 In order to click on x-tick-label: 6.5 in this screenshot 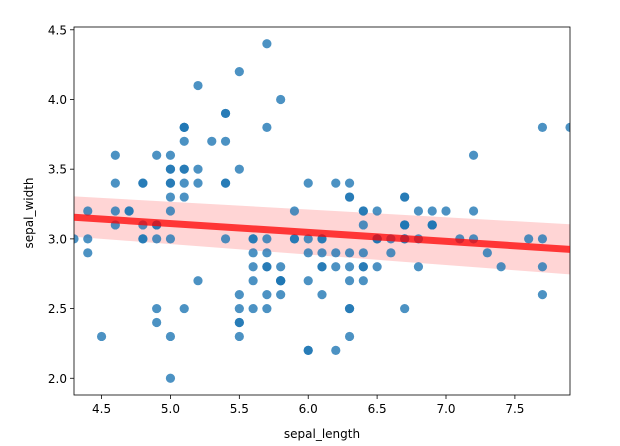, I will do `click(377, 409)`.